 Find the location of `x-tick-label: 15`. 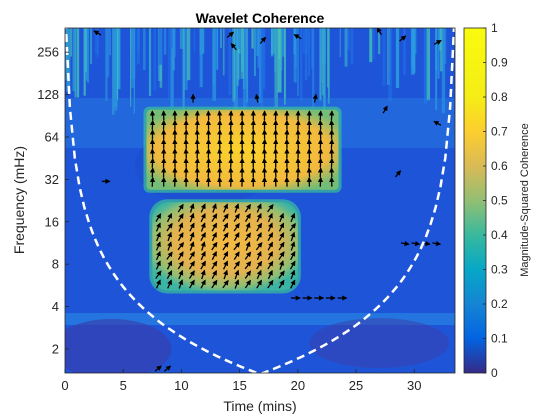

x-tick-label: 15 is located at coordinates (239, 385).